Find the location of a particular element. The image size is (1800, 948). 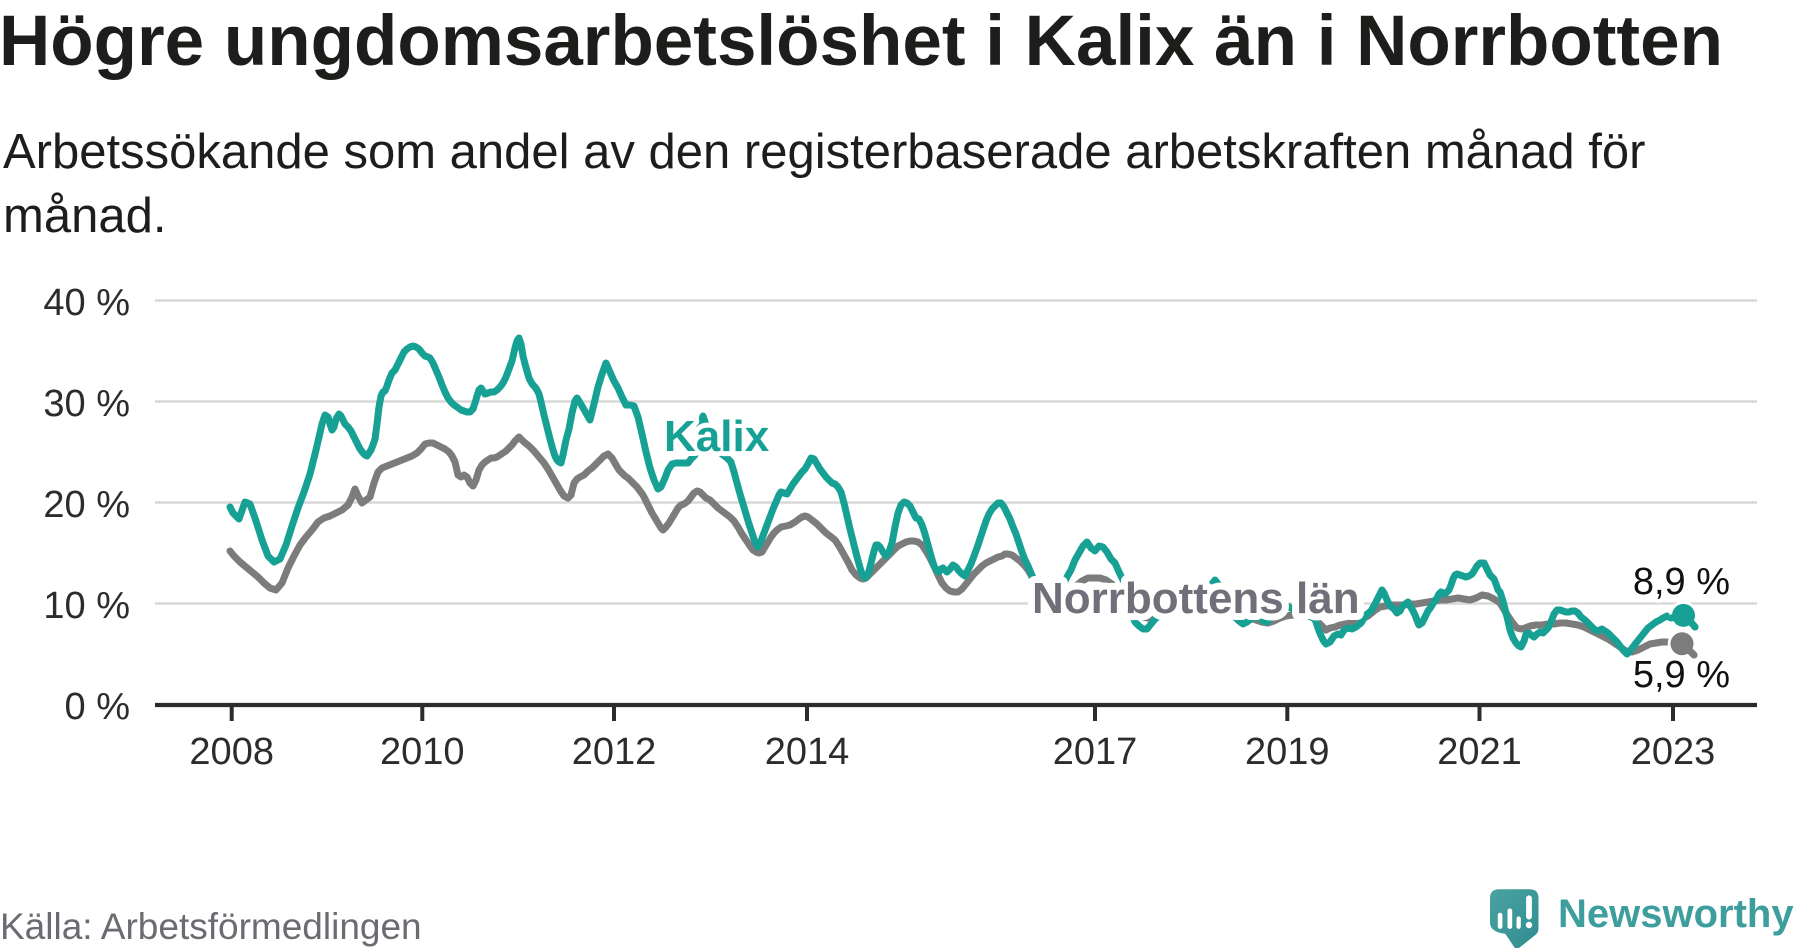

svg-text: 2014 is located at coordinates (807, 752).